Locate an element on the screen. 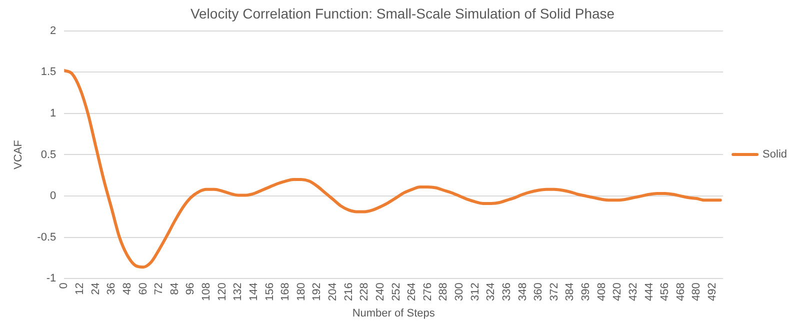 Image resolution: width=807 pixels, height=323 pixels. x-tick-label: 84 is located at coordinates (174, 288).